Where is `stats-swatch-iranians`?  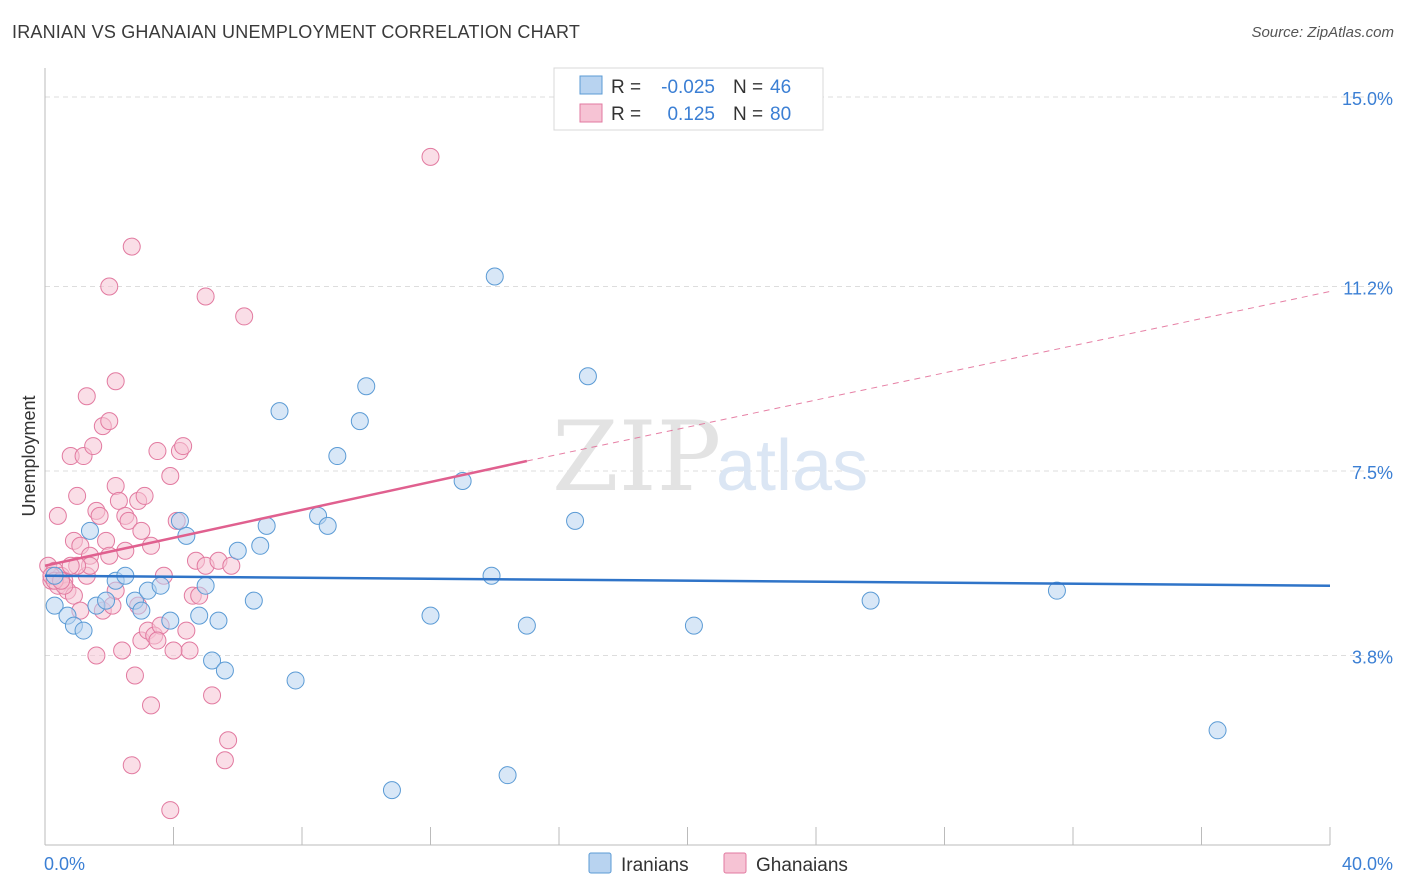
stats-swatch-iranians is located at coordinates (591, 85).